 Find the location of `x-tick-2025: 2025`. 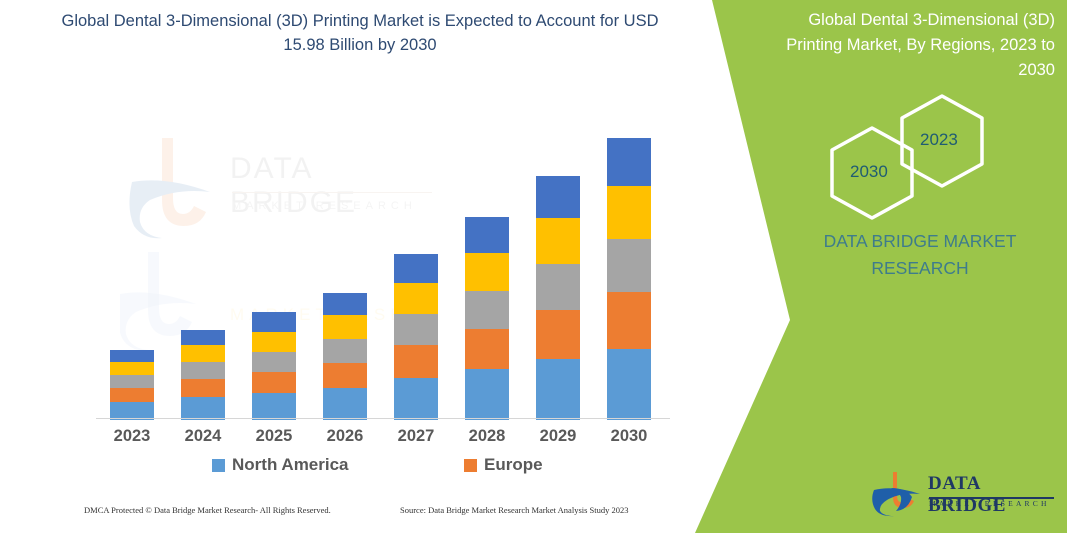

x-tick-2025: 2025 is located at coordinates (274, 436).